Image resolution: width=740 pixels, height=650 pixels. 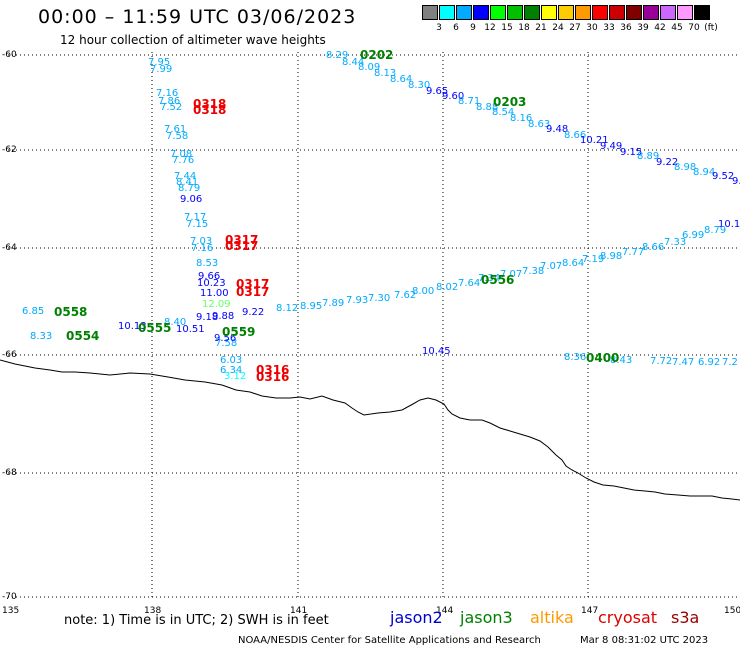 I want to click on wave-height-value: 6.85, so click(x=33, y=311).